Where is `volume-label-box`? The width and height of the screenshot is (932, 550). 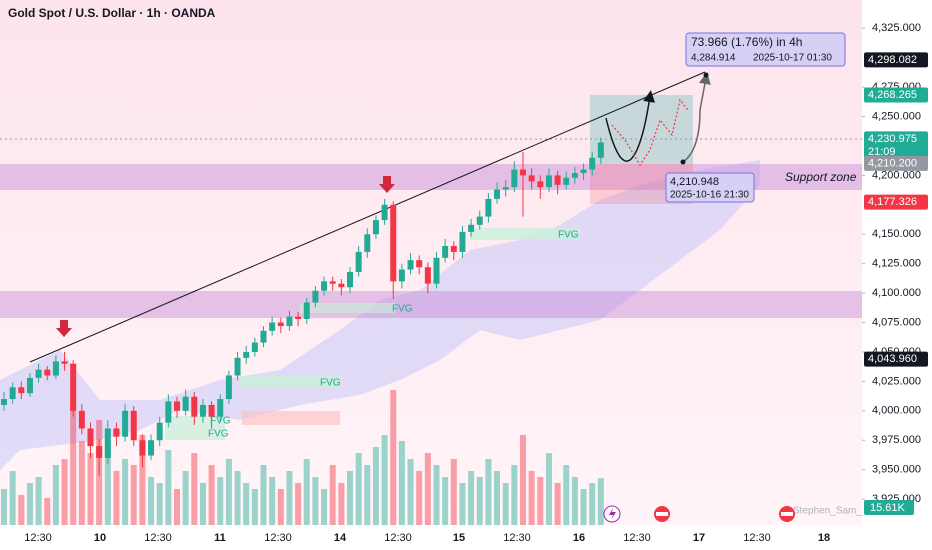
volume-label-box is located at coordinates (889, 507).